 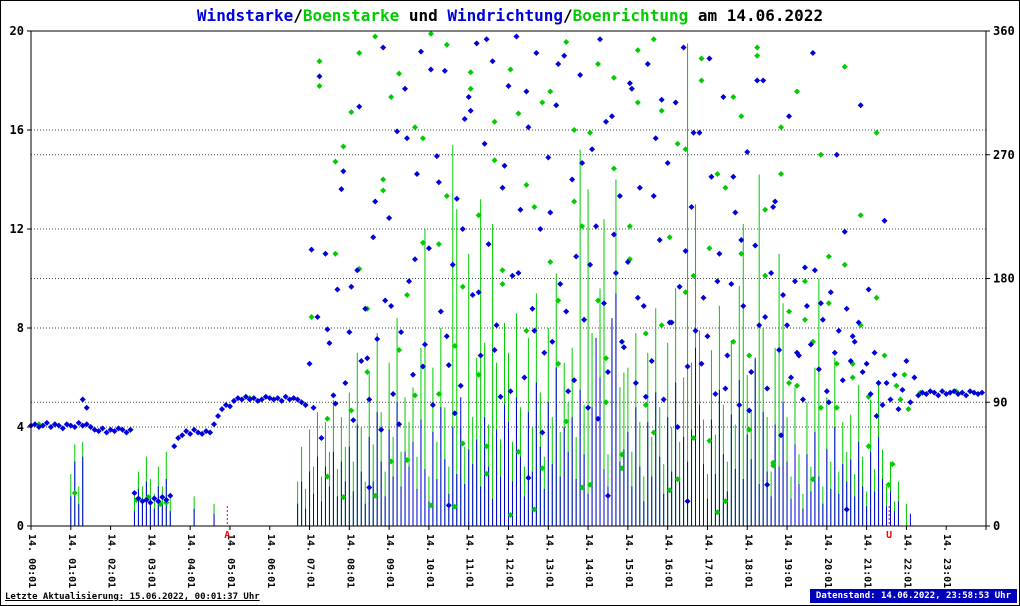 What do you see at coordinates (867, 561) in the screenshot?
I see `svg-text: 14. 21:01` at bounding box center [867, 561].